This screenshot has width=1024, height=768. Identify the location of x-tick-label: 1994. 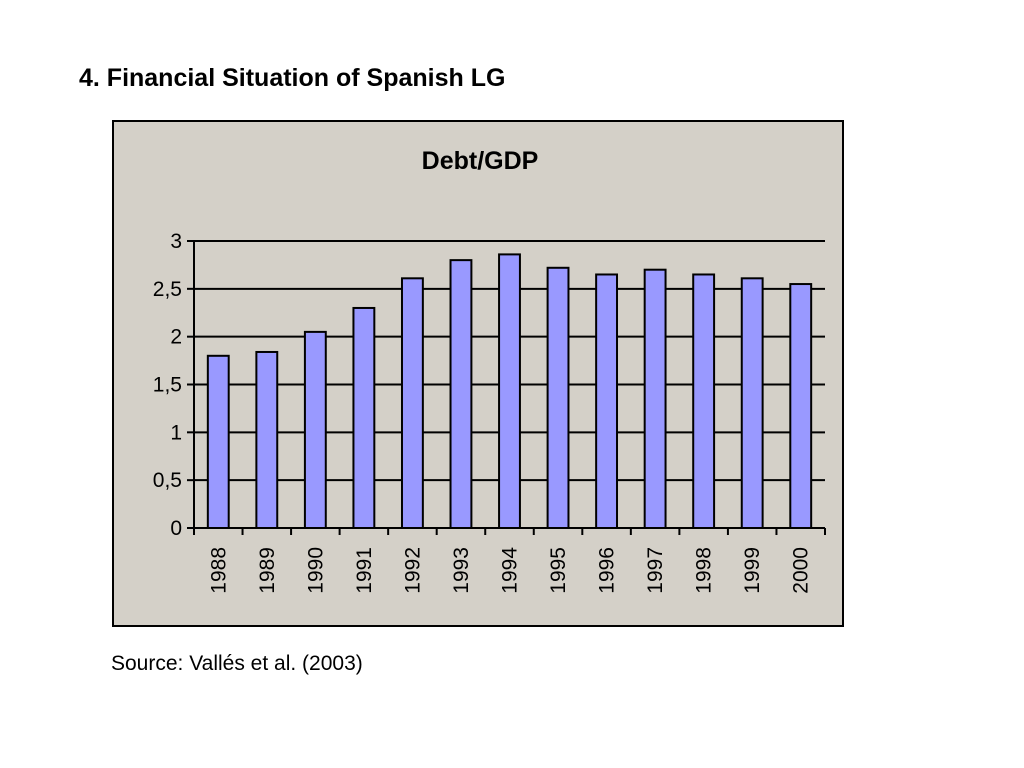
(510, 570).